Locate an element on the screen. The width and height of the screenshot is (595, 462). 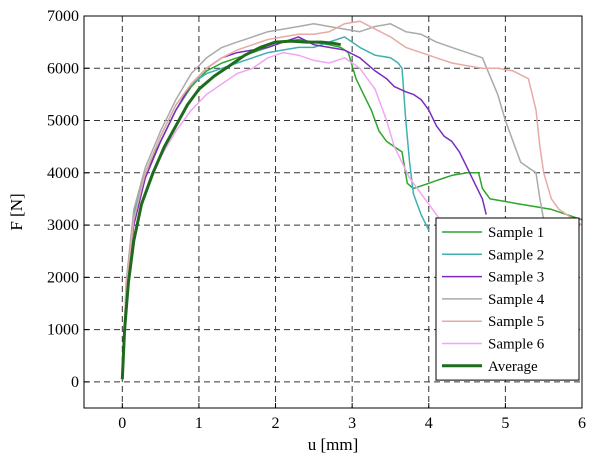
y-axis-label: F [N] is located at coordinates (16, 211).